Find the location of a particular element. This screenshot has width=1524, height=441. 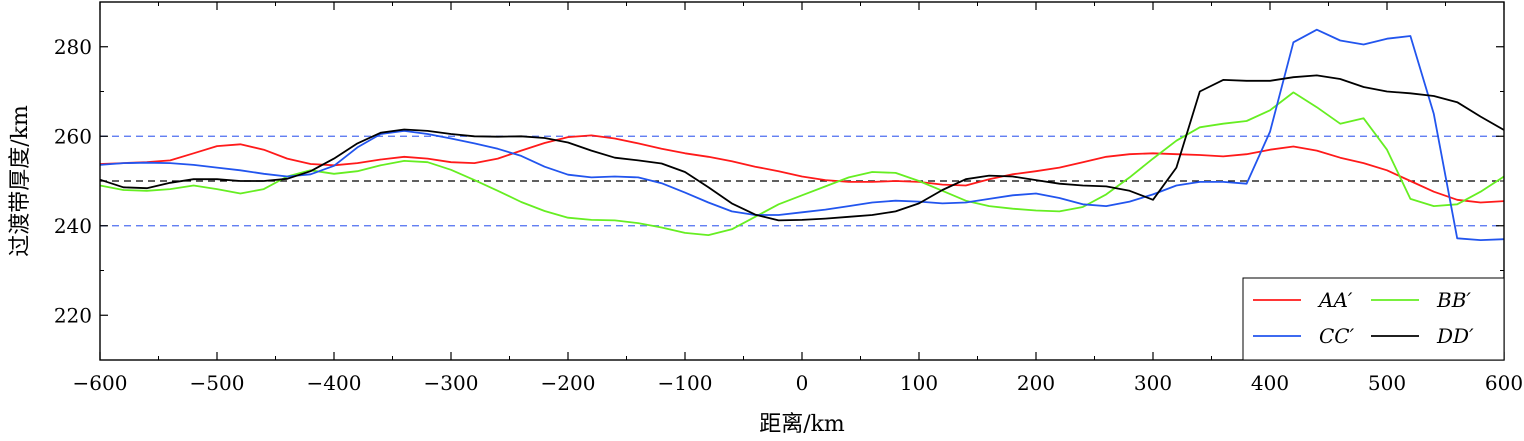

x-tick-label: −200 is located at coordinates (568, 383).